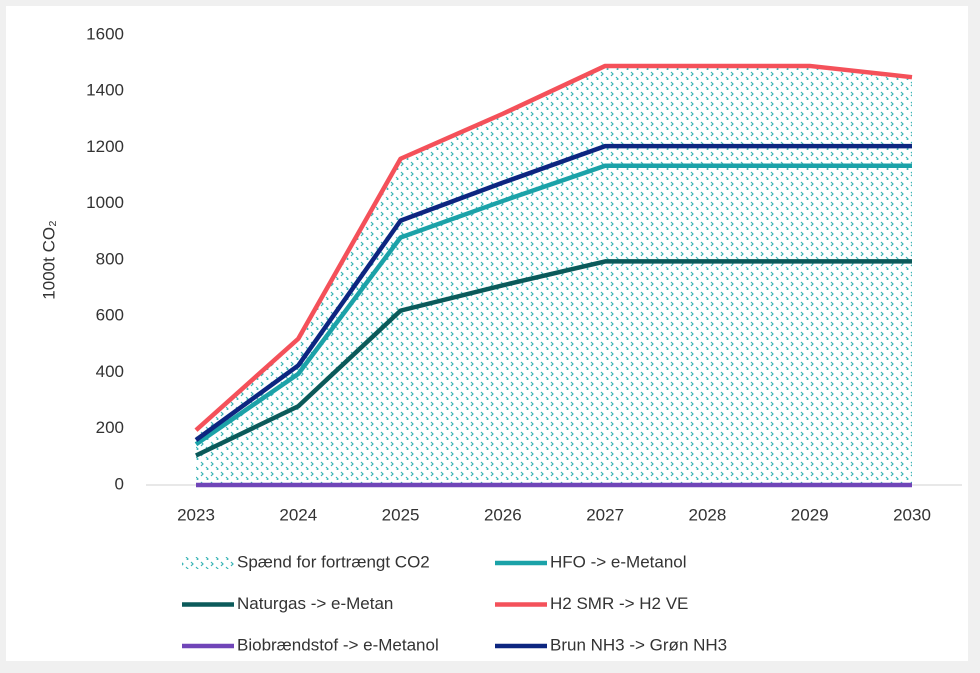 This screenshot has height=673, width=980. What do you see at coordinates (638, 644) in the screenshot?
I see `legend-label: Brun NH3 -> Grøn NH3` at bounding box center [638, 644].